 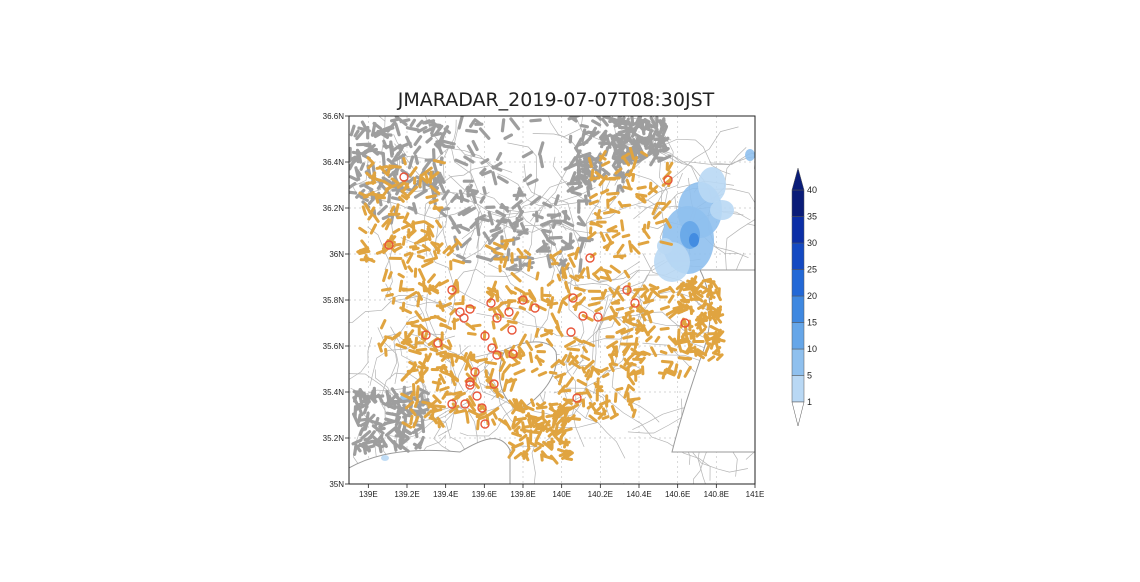 I want to click on x-tick-label: 139.6E, so click(x=484, y=494).